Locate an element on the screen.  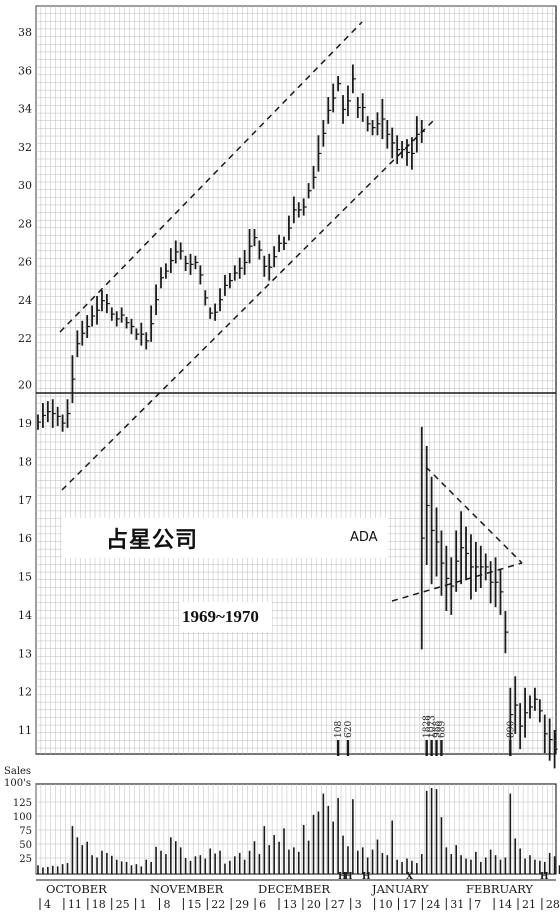
volume-annotation: 689 is located at coordinates (442, 729).